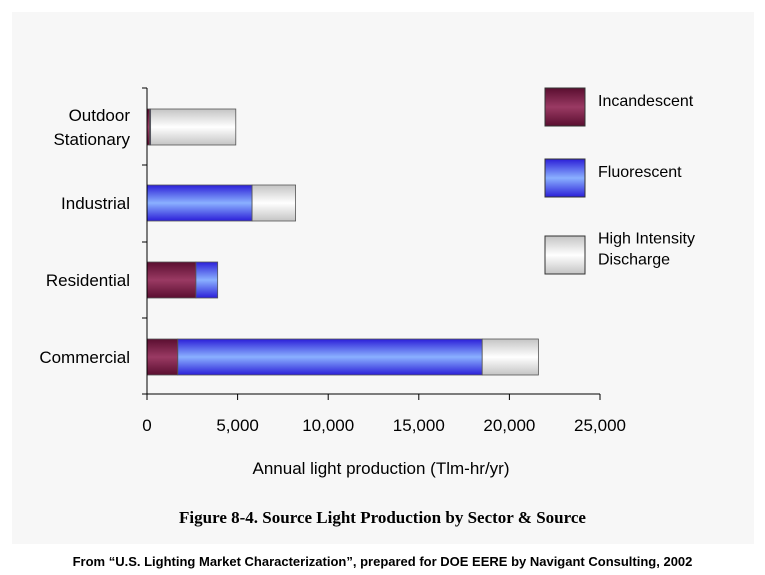  What do you see at coordinates (207, 280) in the screenshot?
I see `bar-residential-fluorescent` at bounding box center [207, 280].